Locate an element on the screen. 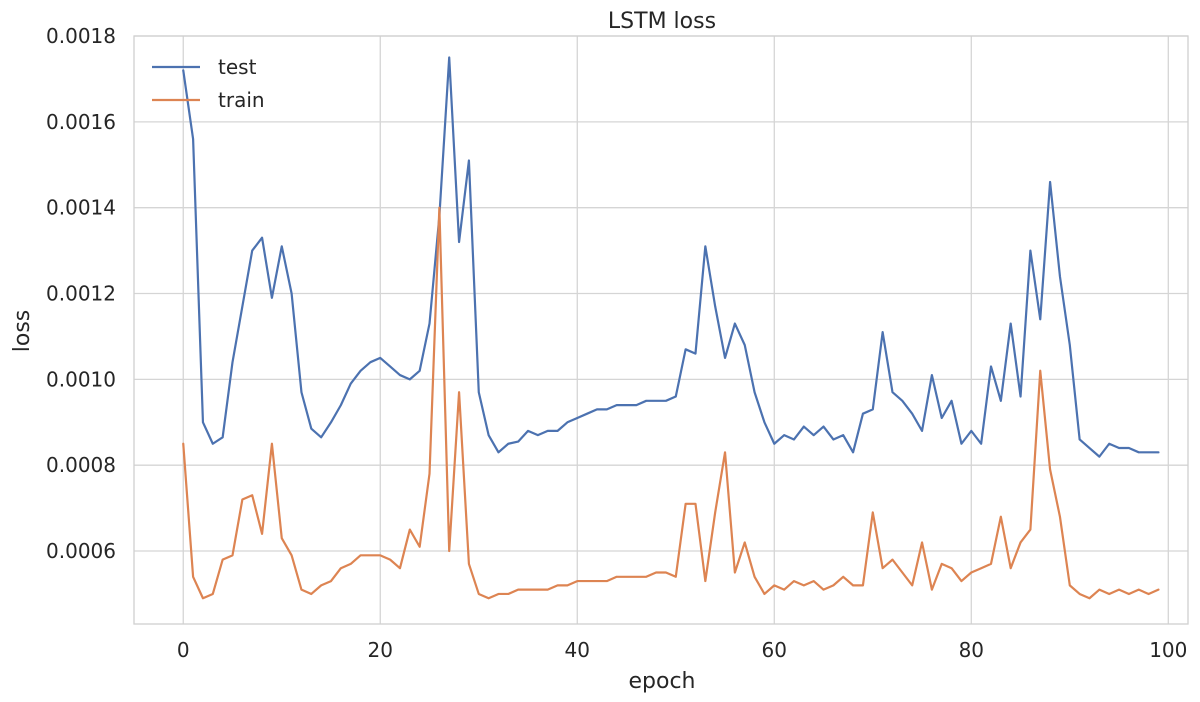  legend: test train is located at coordinates (208, 83).